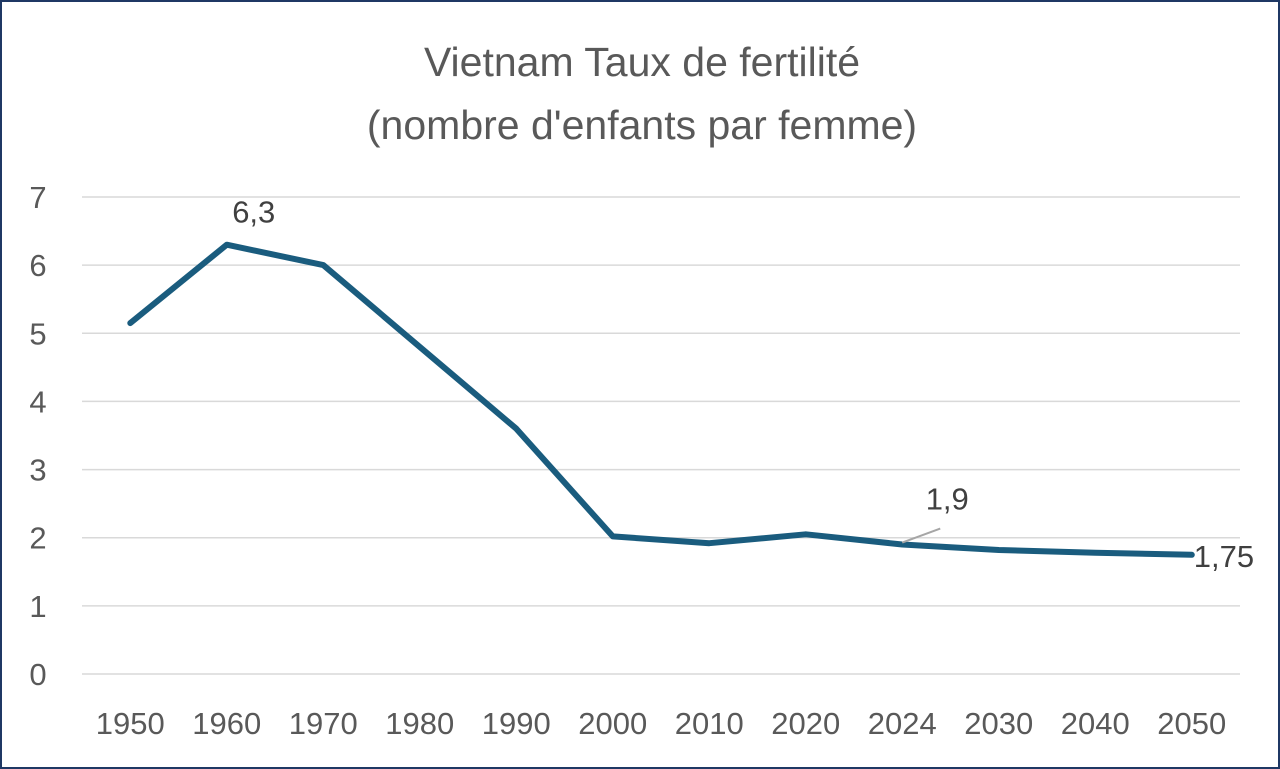 This screenshot has height=769, width=1280. Describe the element at coordinates (947, 499) in the screenshot. I see `data-label: 1,9` at that location.